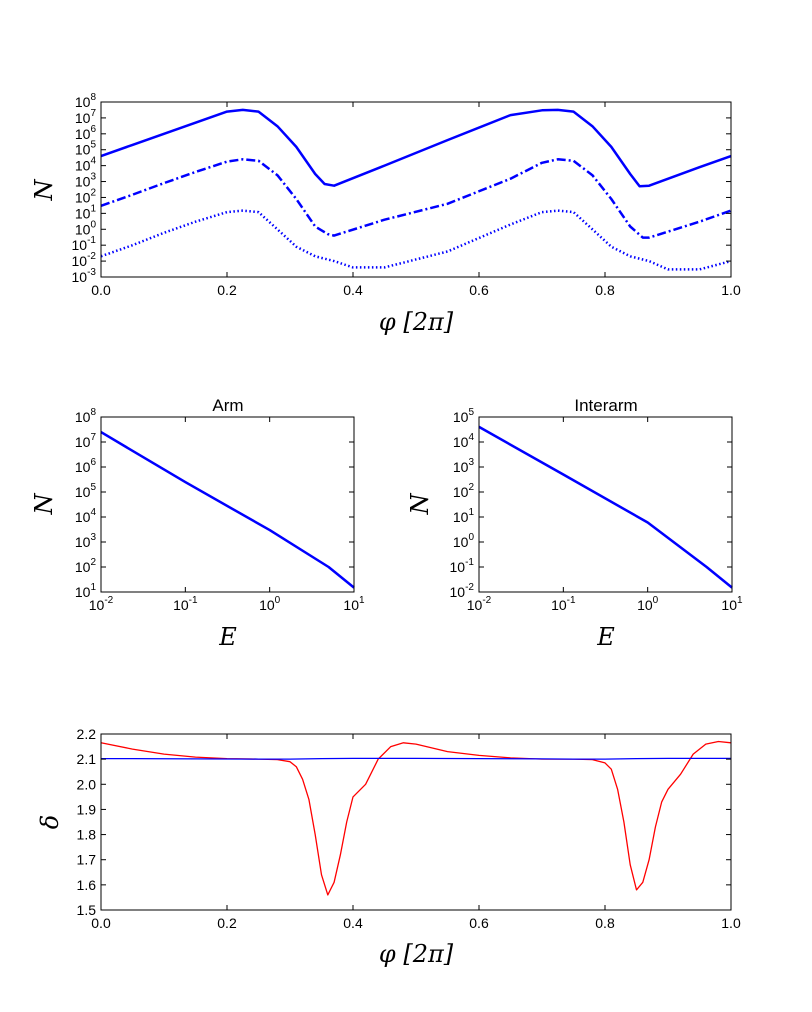  I want to click on panel2-xtick-label: 10⁻², so click(101, 604).